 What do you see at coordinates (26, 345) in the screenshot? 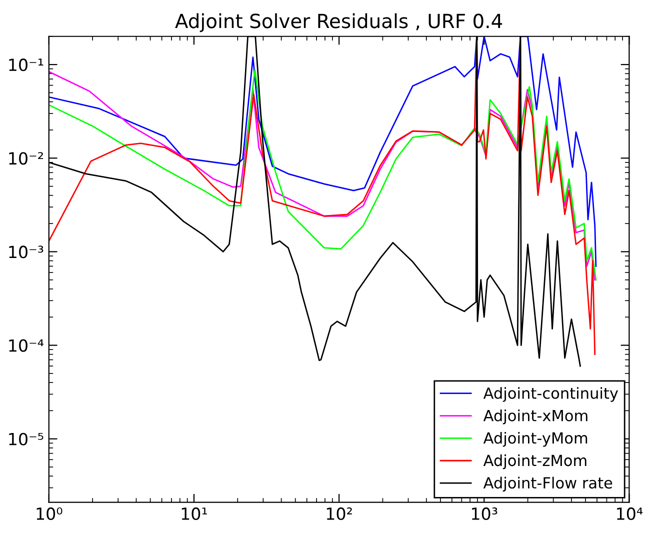
I see `y-tick-label: 10⁻⁴` at bounding box center [26, 345].